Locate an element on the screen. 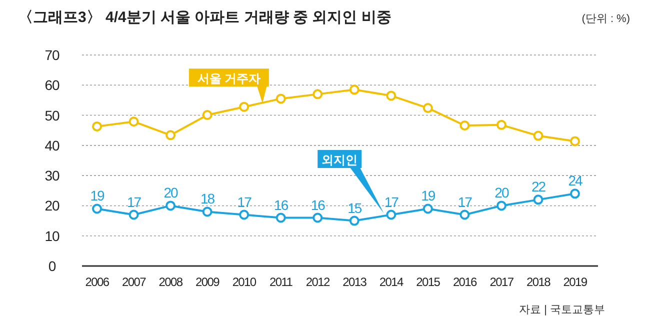  y-tick-label: 40 is located at coordinates (52, 145).